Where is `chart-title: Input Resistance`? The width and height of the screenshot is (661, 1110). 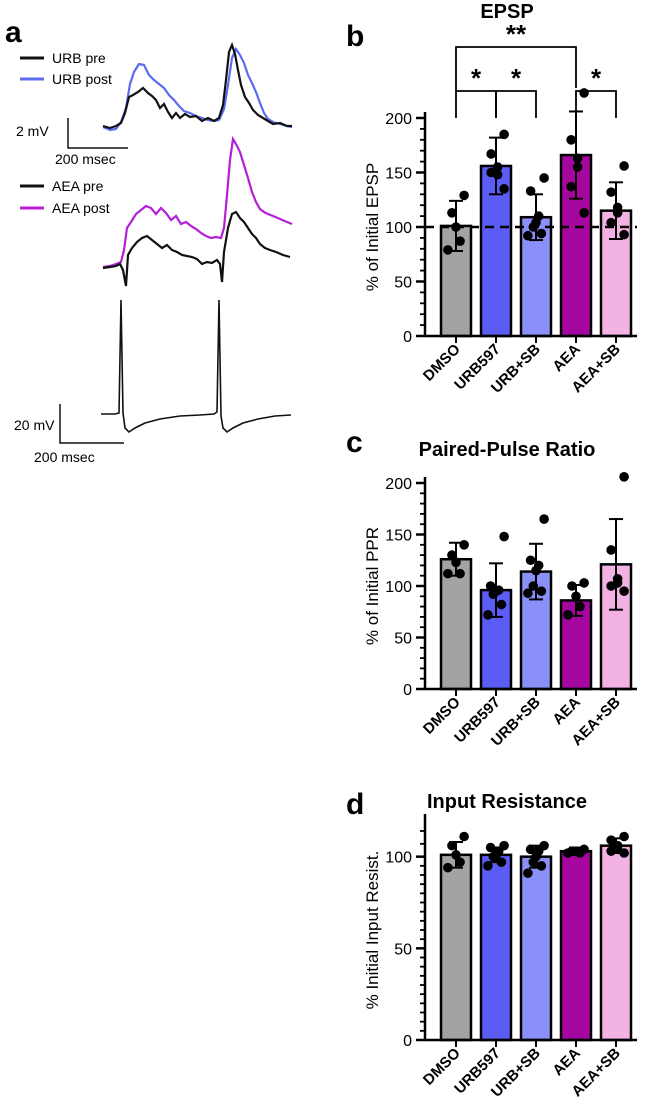
chart-title: Input Resistance is located at coordinates (507, 802).